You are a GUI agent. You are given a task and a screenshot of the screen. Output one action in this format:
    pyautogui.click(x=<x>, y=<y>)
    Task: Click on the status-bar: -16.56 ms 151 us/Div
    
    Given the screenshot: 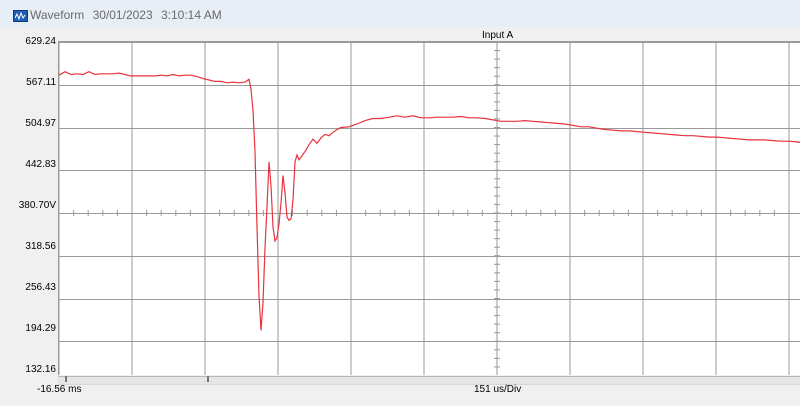 What is the action you would take?
    pyautogui.click(x=400, y=390)
    